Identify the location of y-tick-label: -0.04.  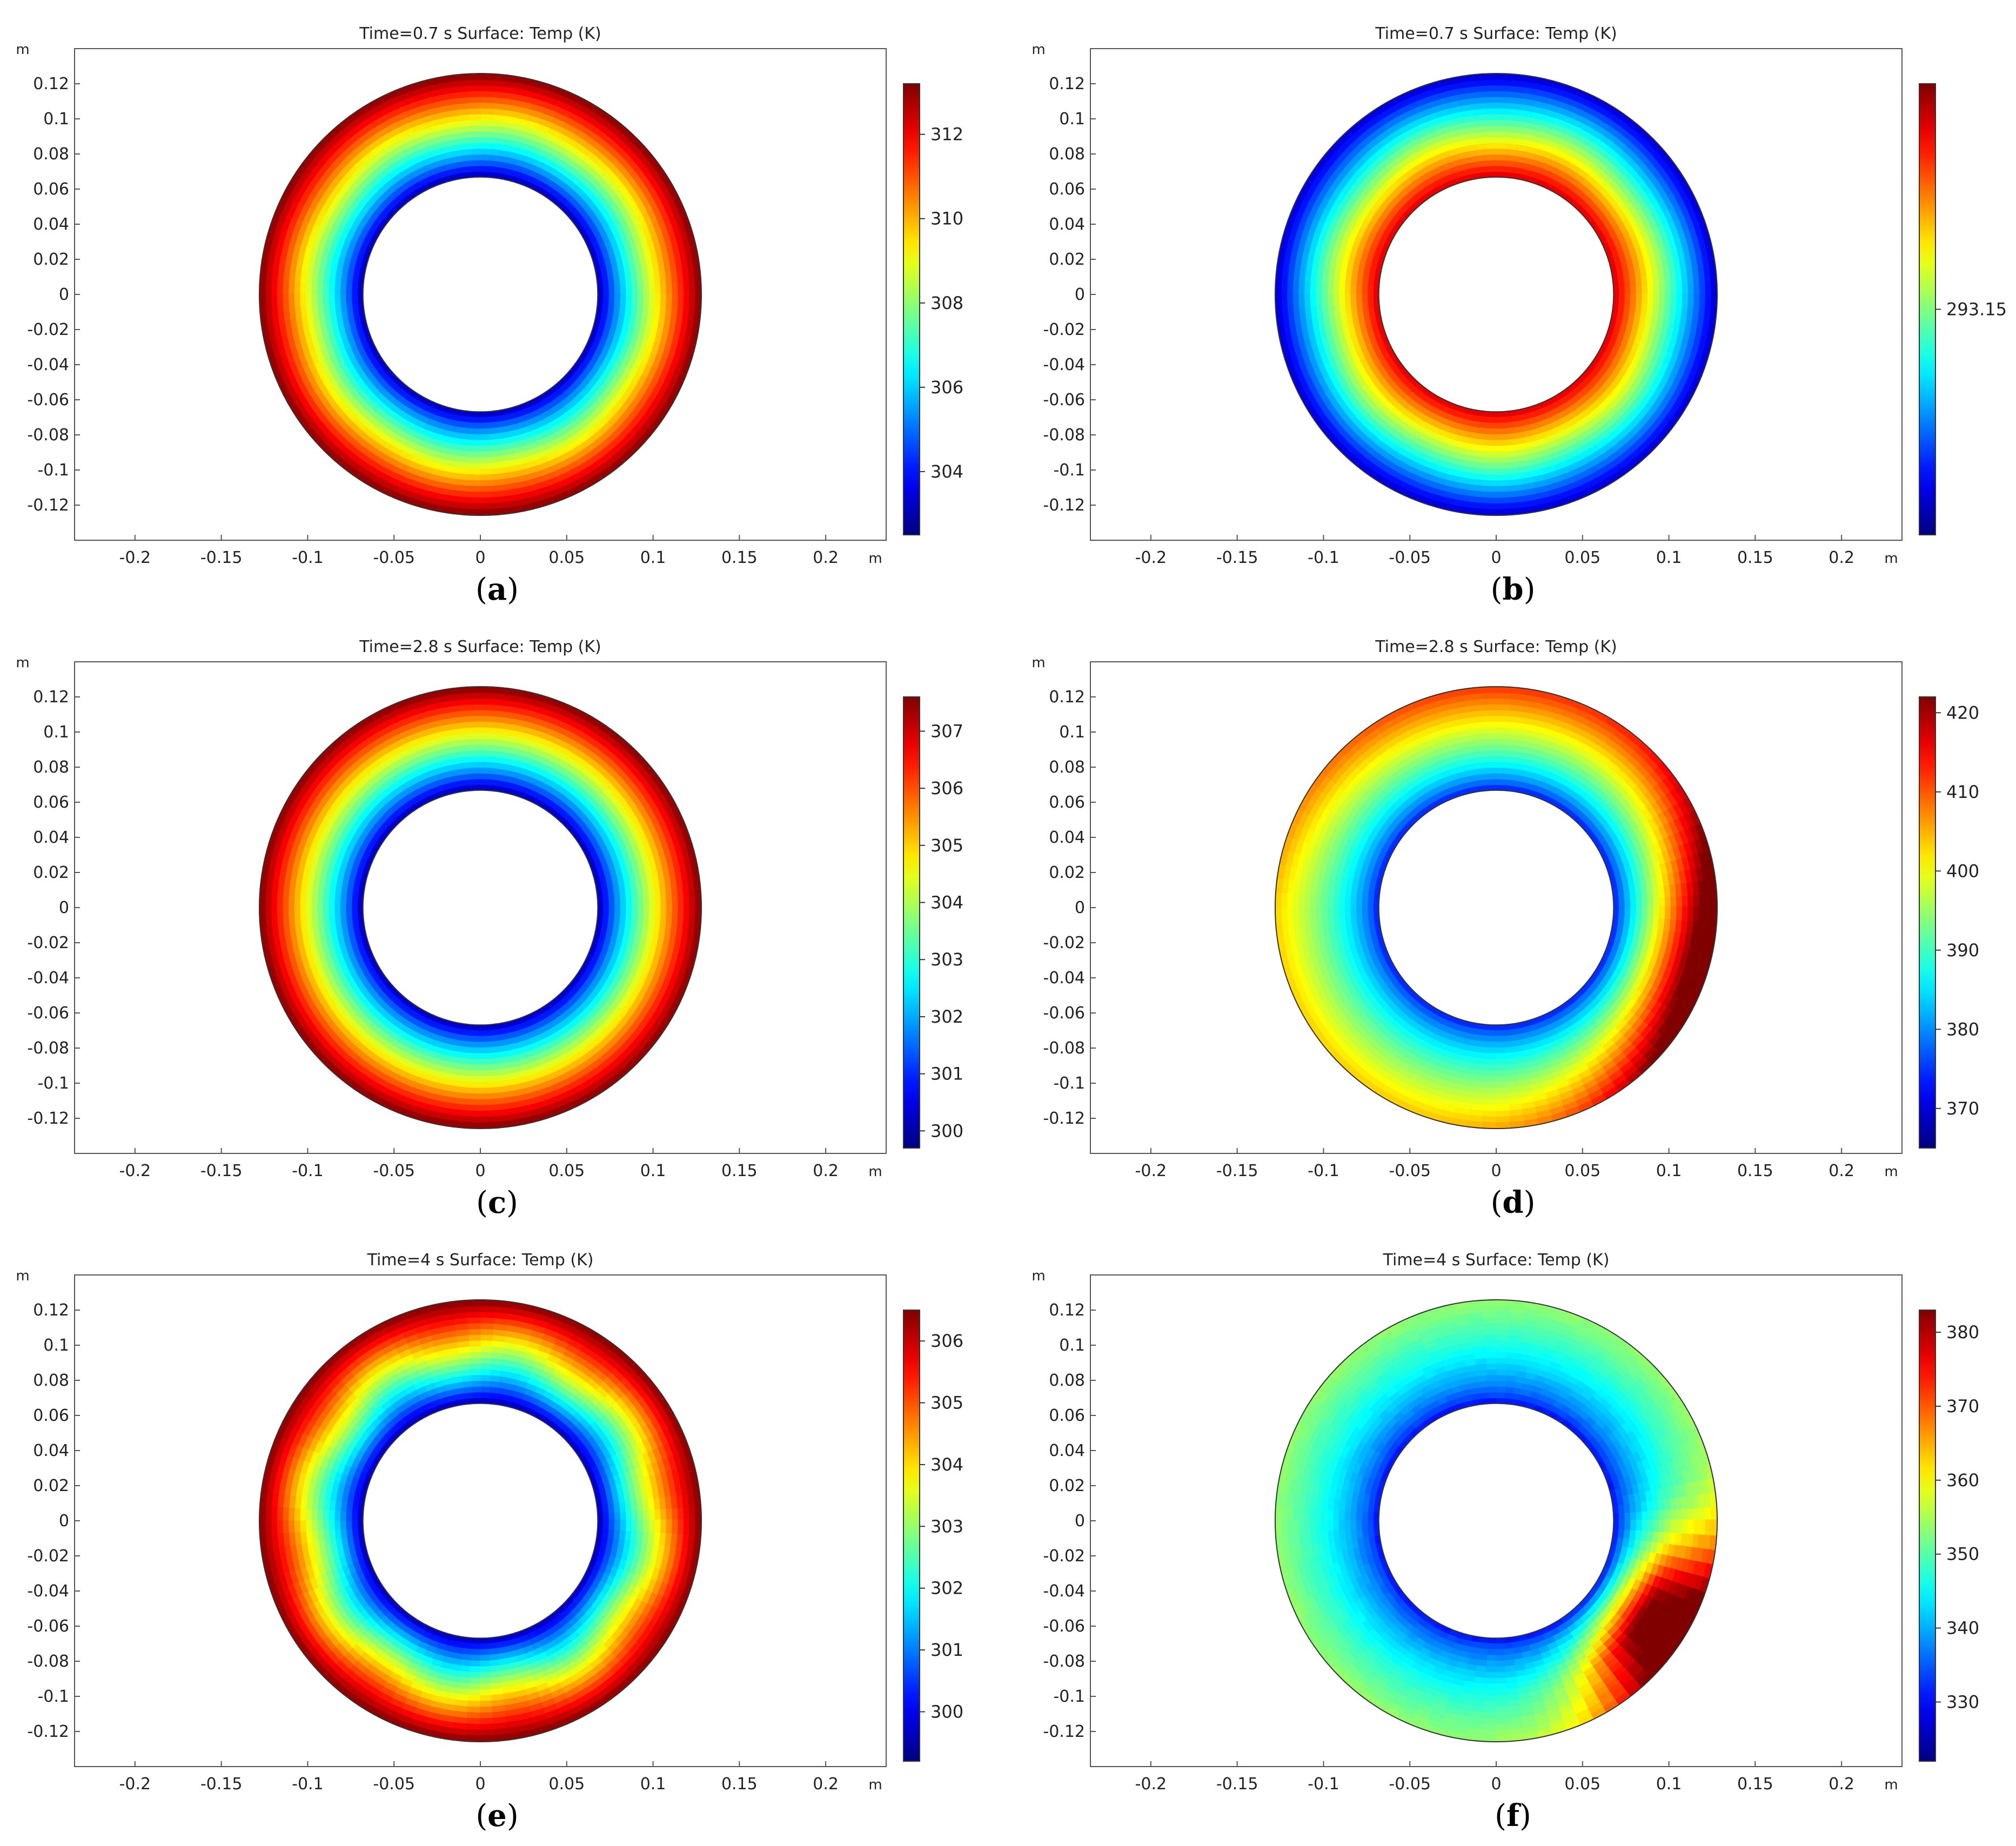
(48, 365).